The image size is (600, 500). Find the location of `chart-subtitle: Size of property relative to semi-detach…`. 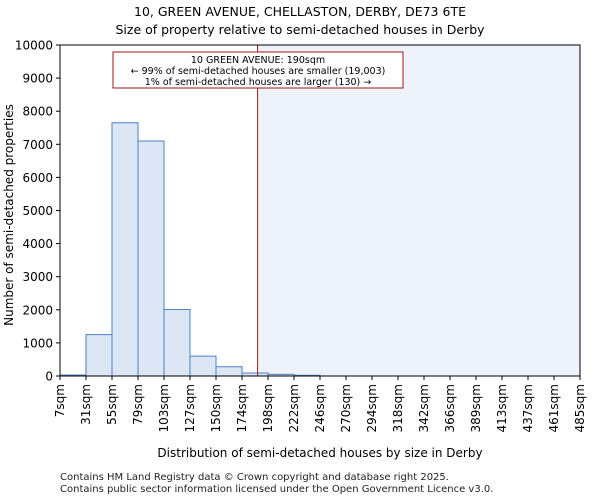

chart-subtitle: Size of property relative to semi-detach… is located at coordinates (300, 29).